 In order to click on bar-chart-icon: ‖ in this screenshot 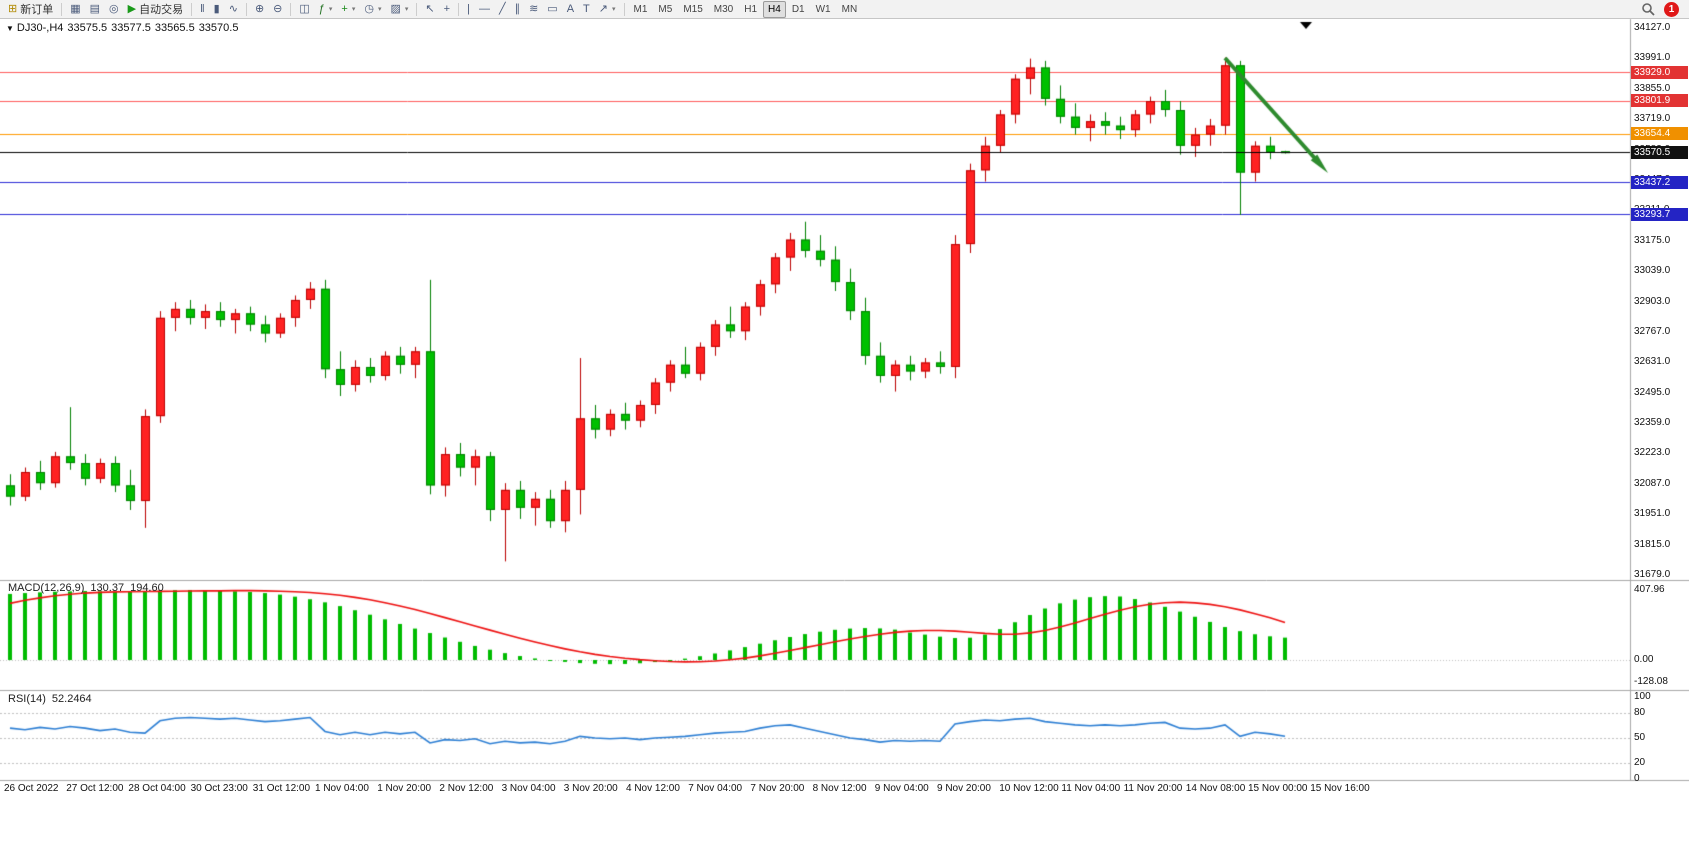, I will do `click(202, 8)`.